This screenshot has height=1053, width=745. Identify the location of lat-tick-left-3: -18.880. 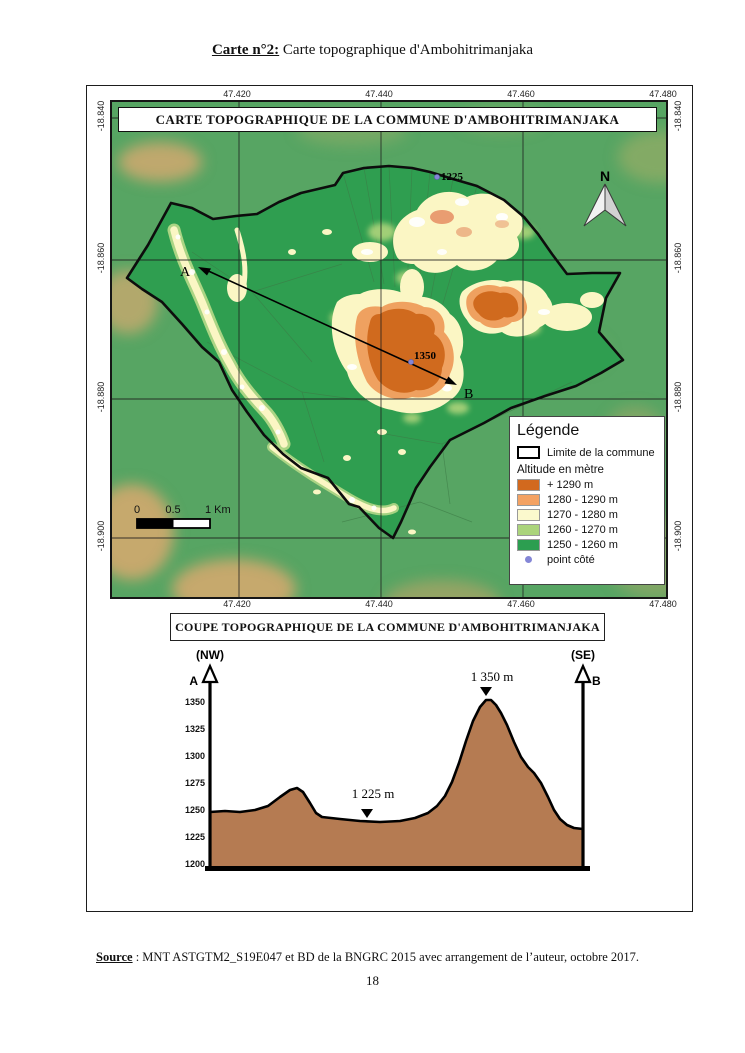
(101, 397).